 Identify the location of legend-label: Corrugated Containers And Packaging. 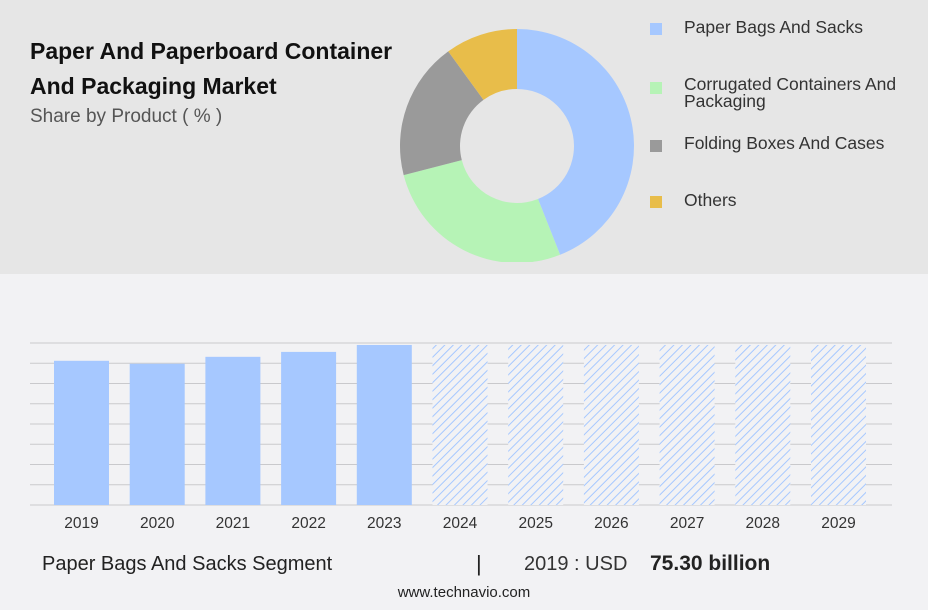
(790, 92).